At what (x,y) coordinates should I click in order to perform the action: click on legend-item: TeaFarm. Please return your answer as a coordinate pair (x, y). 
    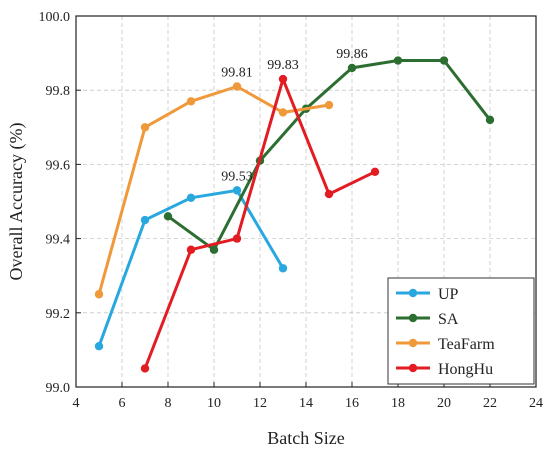
    Looking at the image, I should click on (445, 344).